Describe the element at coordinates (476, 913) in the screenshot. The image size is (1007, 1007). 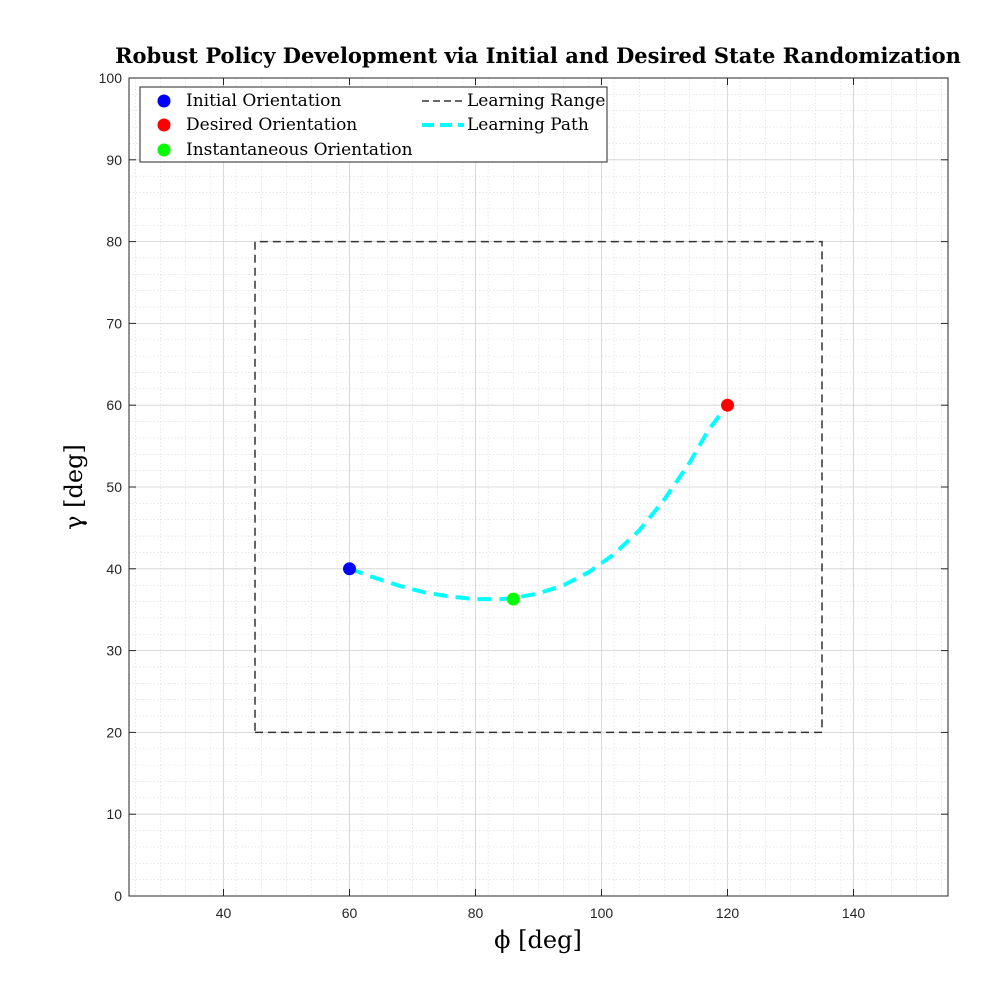
I see `x-tick-label: 80` at that location.